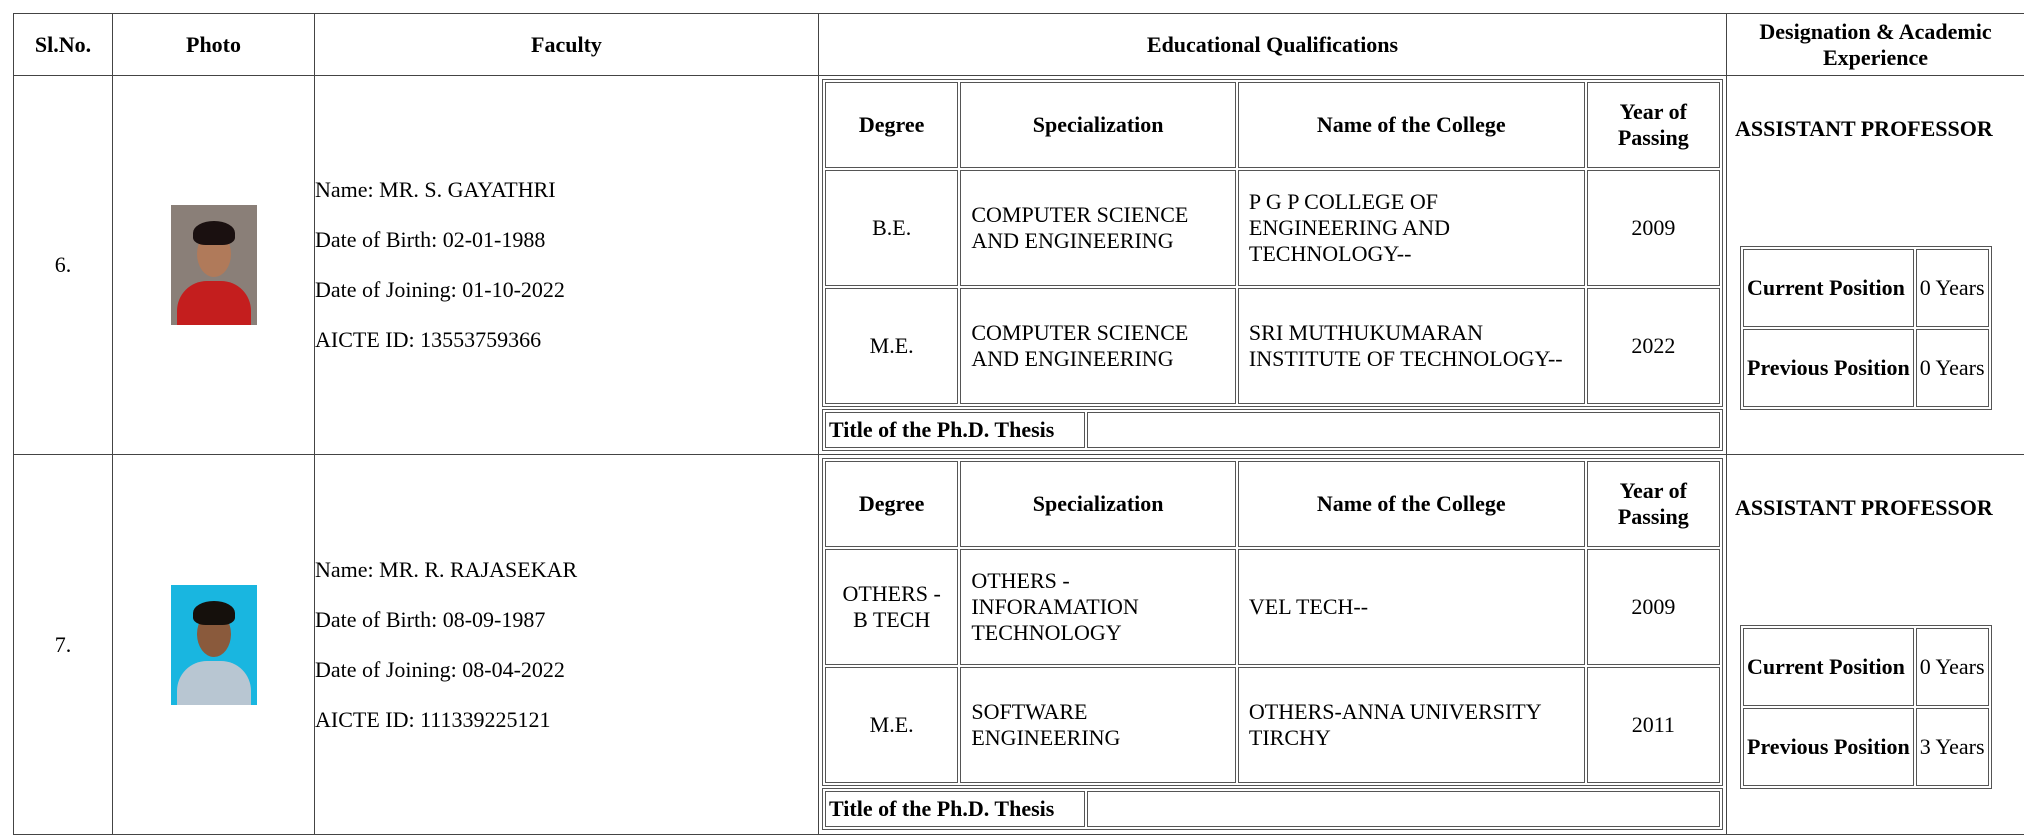 This screenshot has height=835, width=2024. What do you see at coordinates (1098, 607) in the screenshot?
I see `qualification-cell: OTHERS - INFORAMATION TECHNOLOGY` at bounding box center [1098, 607].